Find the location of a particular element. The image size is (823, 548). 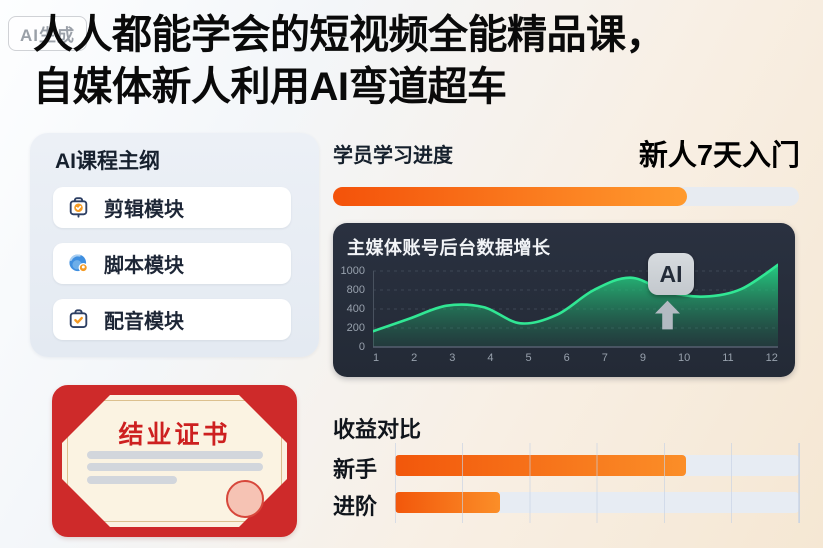

earnings-row-1: 新手 is located at coordinates (566, 467).